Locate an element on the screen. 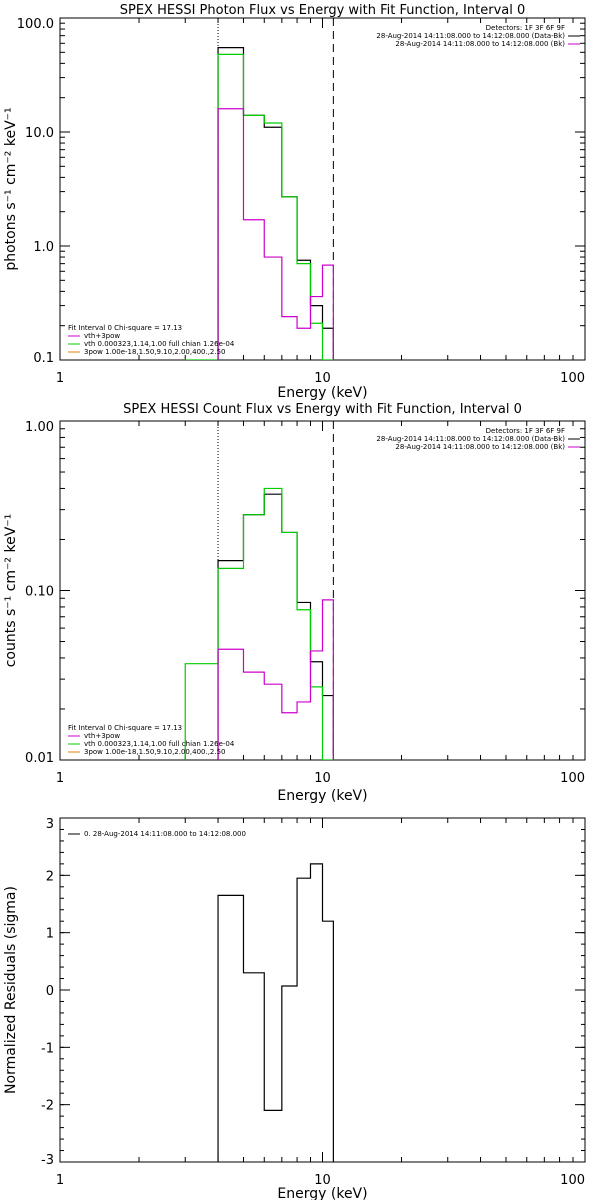 This screenshot has height=1200, width=600. y-tick-label: -1 is located at coordinates (47, 1048).